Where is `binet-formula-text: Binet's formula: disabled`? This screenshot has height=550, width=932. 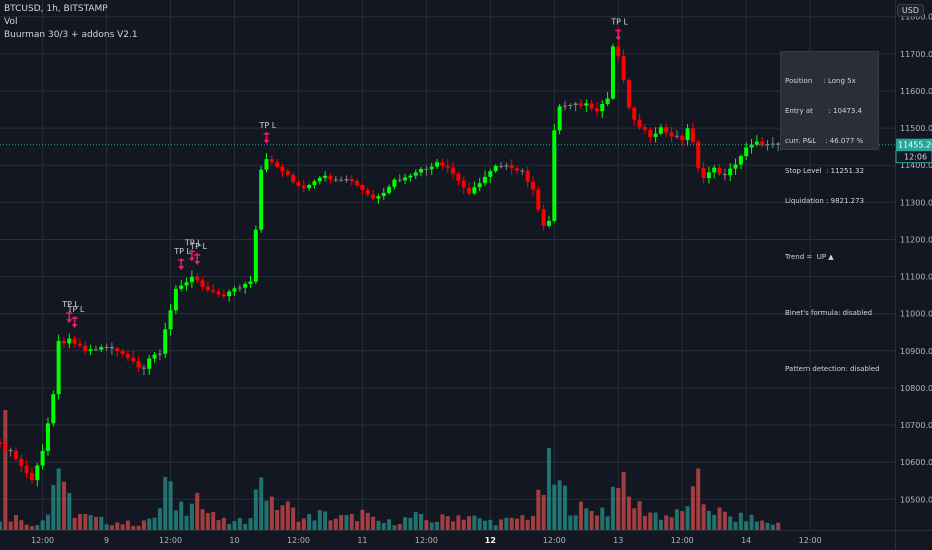
binet-formula-text: Binet's formula: disabled is located at coordinates (829, 313).